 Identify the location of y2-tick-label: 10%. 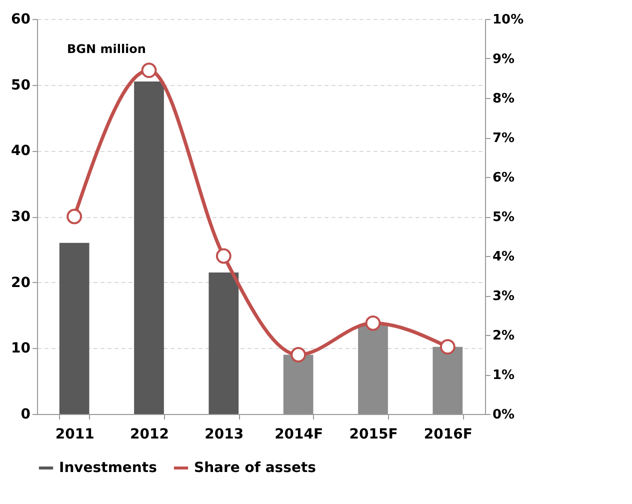
(508, 20).